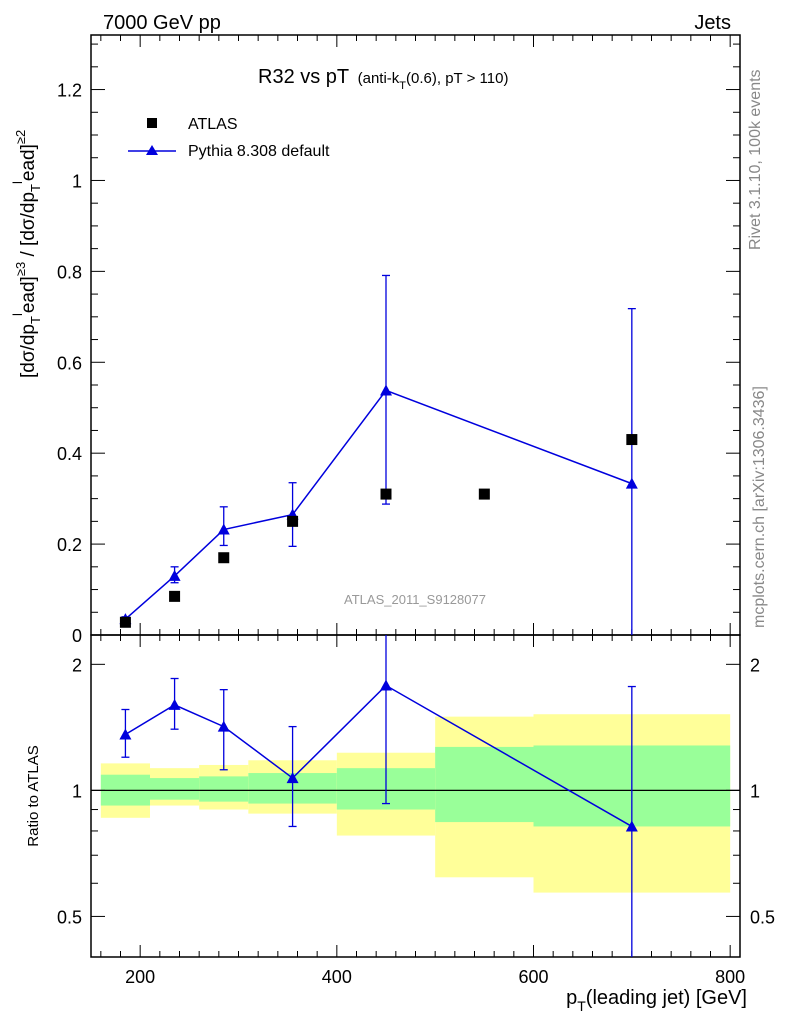  I want to click on y-tick-label: 0.4, so click(69, 454).